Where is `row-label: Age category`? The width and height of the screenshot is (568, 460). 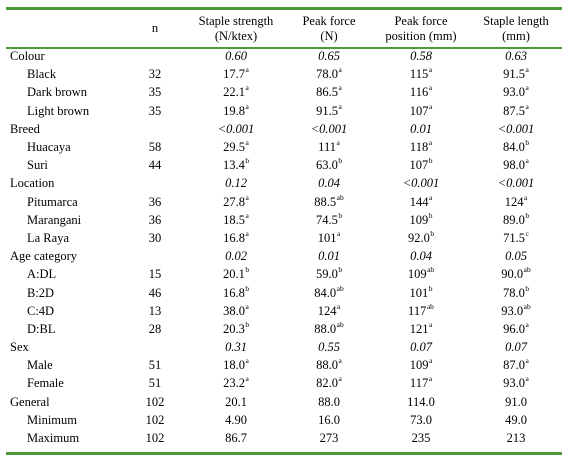
row-label: Age category is located at coordinates (43, 256).